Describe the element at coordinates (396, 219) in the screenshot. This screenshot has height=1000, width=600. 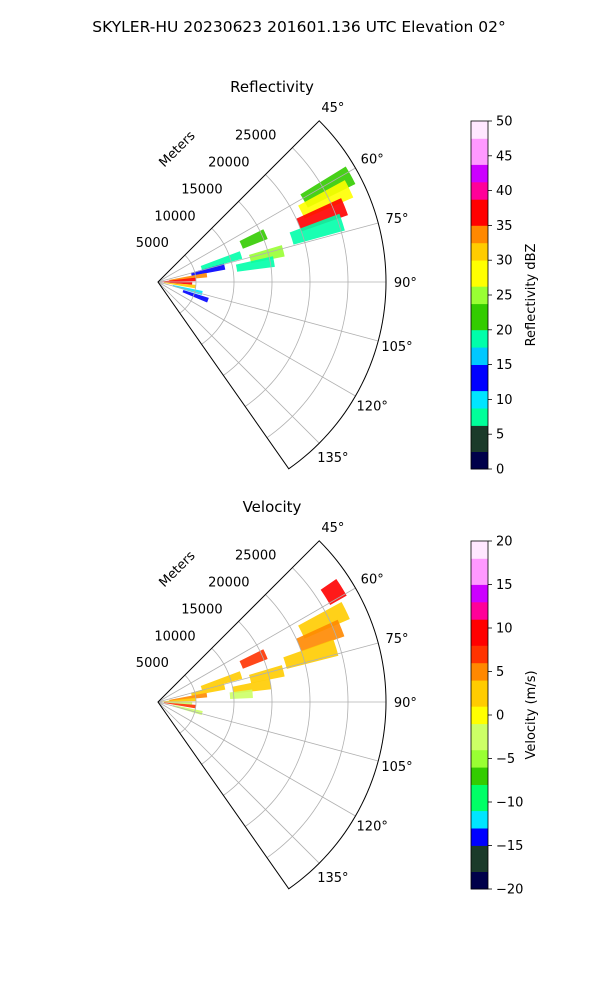
I see `azimuth-tick-label: 75°` at that location.